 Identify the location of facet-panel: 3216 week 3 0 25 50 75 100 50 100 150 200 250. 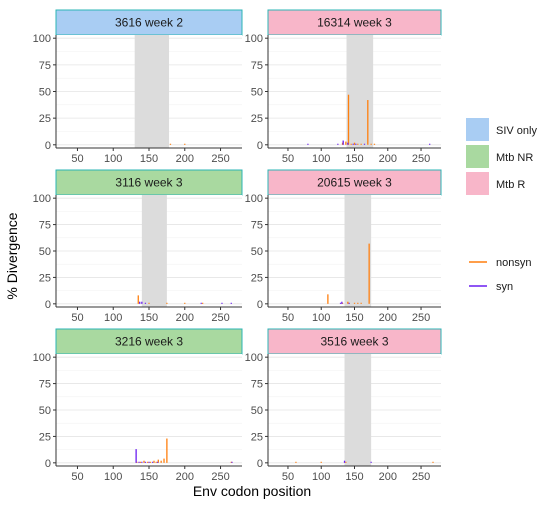
(138, 405).